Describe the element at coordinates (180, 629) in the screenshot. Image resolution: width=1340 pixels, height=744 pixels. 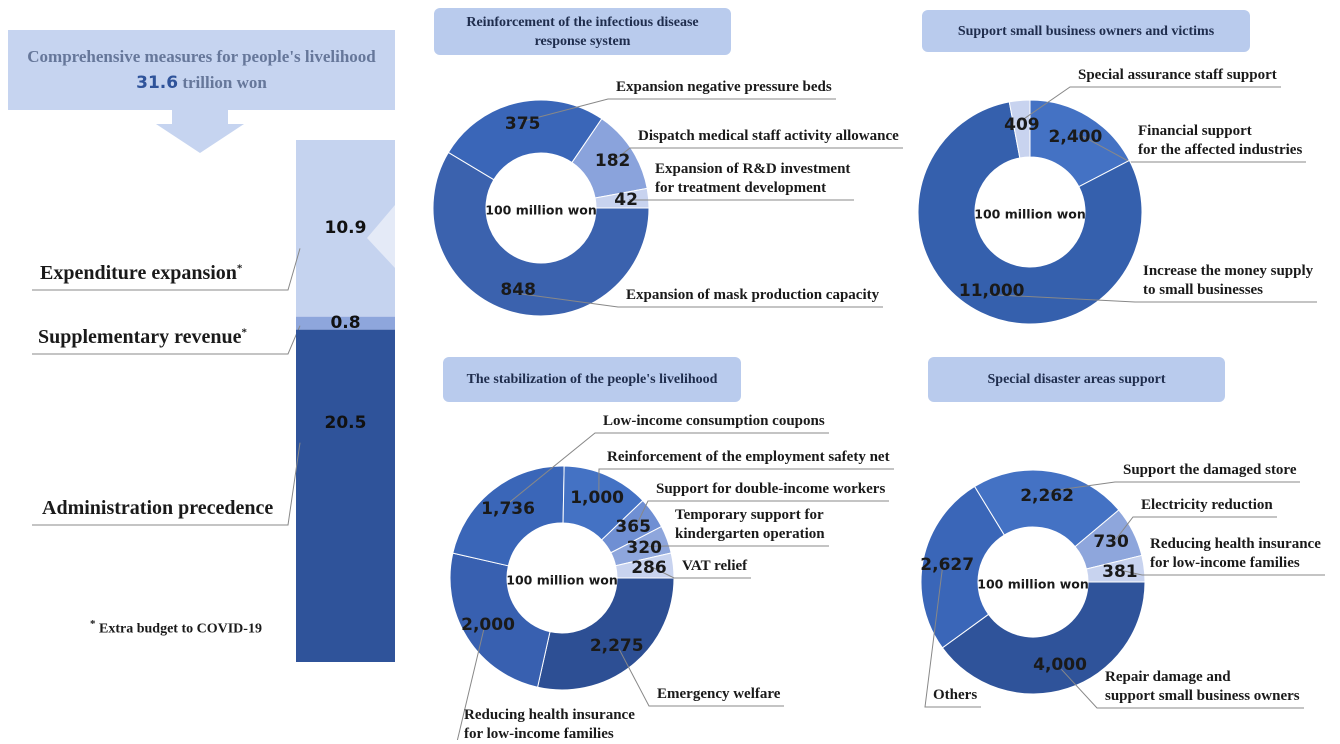
I see `note: Extra budget to COVID-19` at that location.